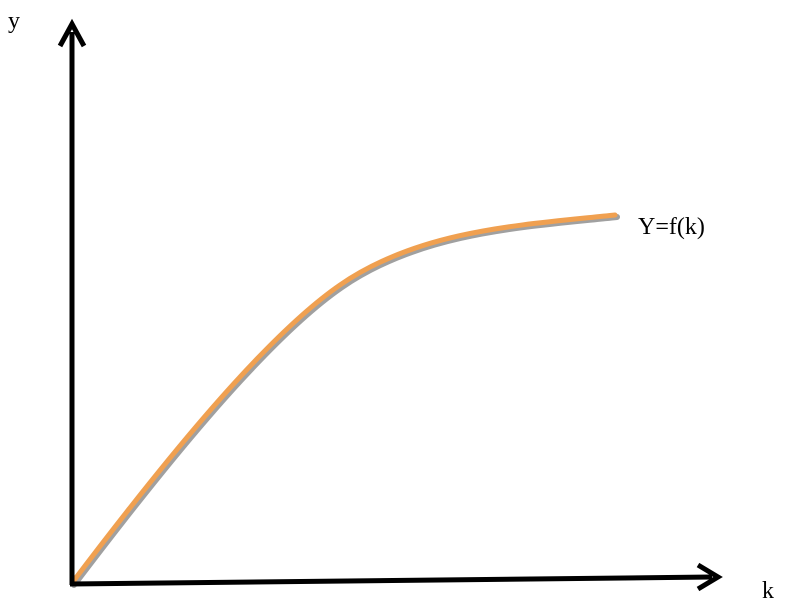 The height and width of the screenshot is (605, 790). What do you see at coordinates (671, 227) in the screenshot?
I see `curve-label: Y=f(k)` at bounding box center [671, 227].